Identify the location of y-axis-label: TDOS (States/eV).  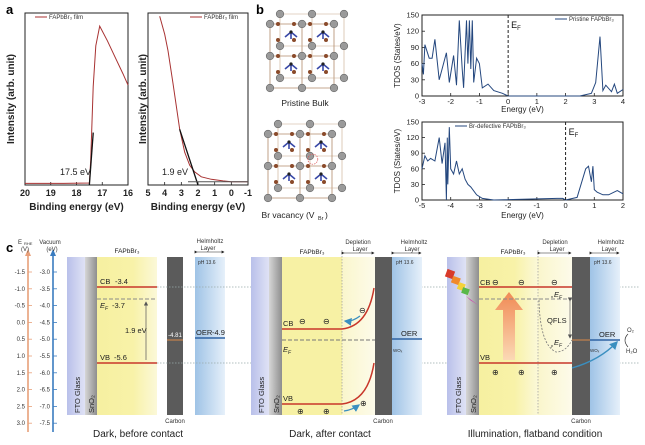
(397, 160).